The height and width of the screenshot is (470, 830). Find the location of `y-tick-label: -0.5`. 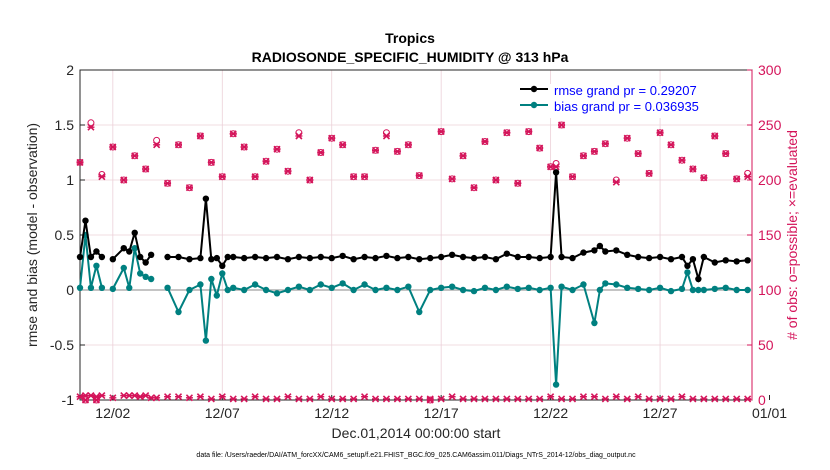

y-tick-label: -0.5 is located at coordinates (62, 345).